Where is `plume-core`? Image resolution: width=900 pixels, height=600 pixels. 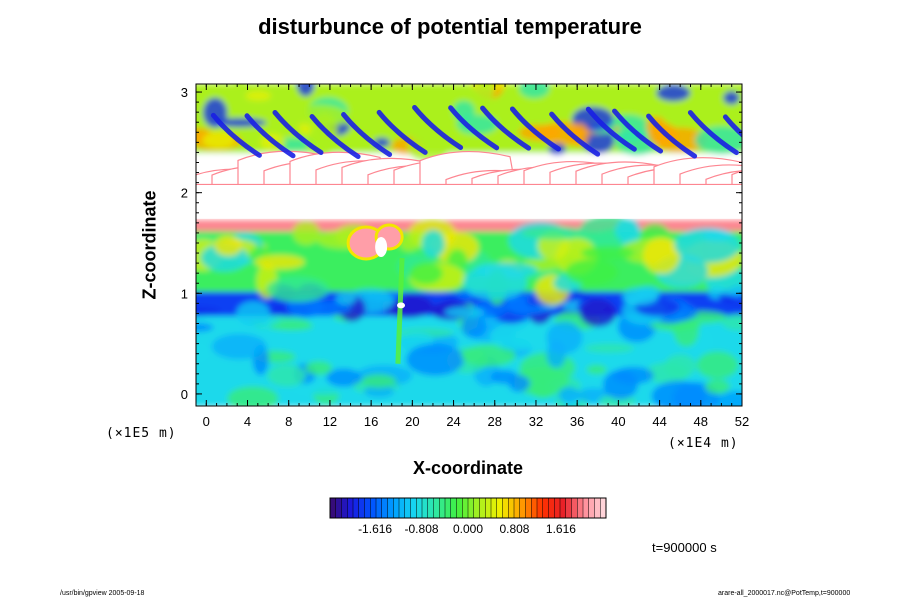
plume-core is located at coordinates (381, 246).